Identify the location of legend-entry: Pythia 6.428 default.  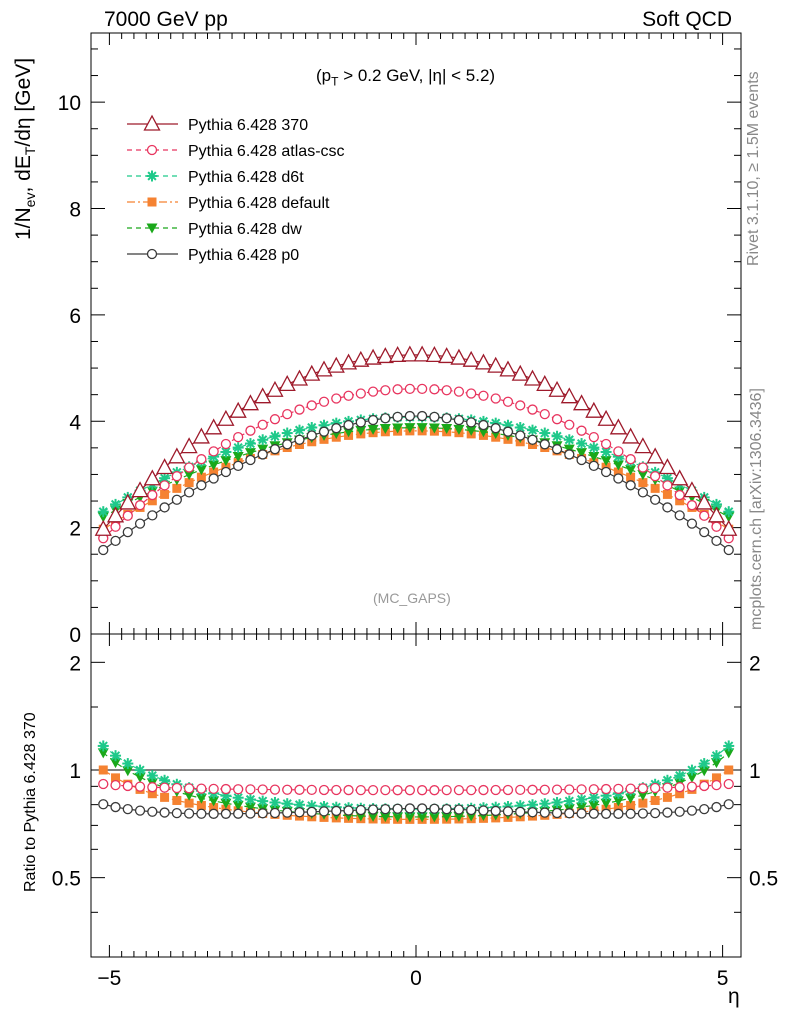
(259, 203).